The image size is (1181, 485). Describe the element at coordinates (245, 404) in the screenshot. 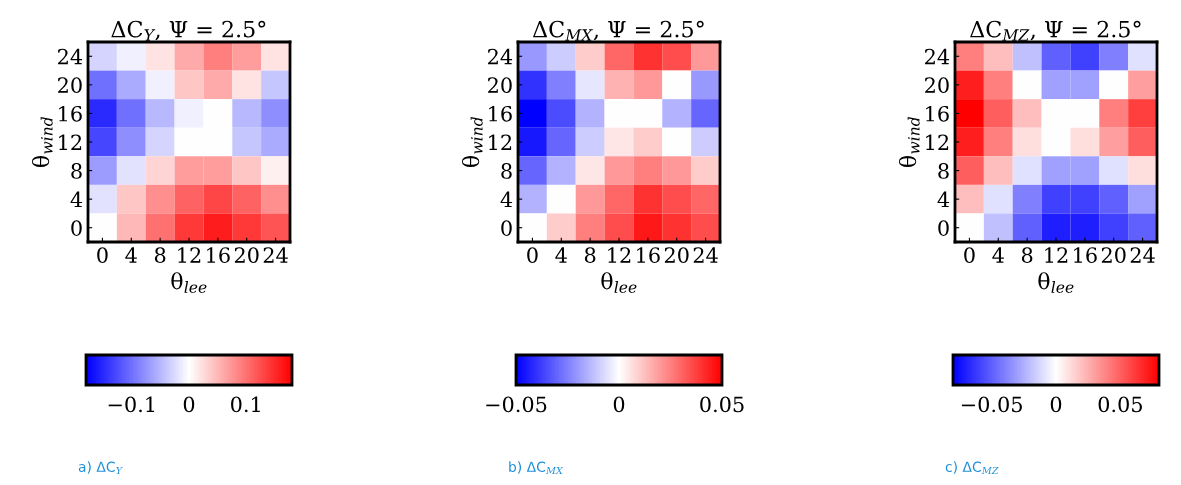

I see `color-bar-label: 0.1` at that location.